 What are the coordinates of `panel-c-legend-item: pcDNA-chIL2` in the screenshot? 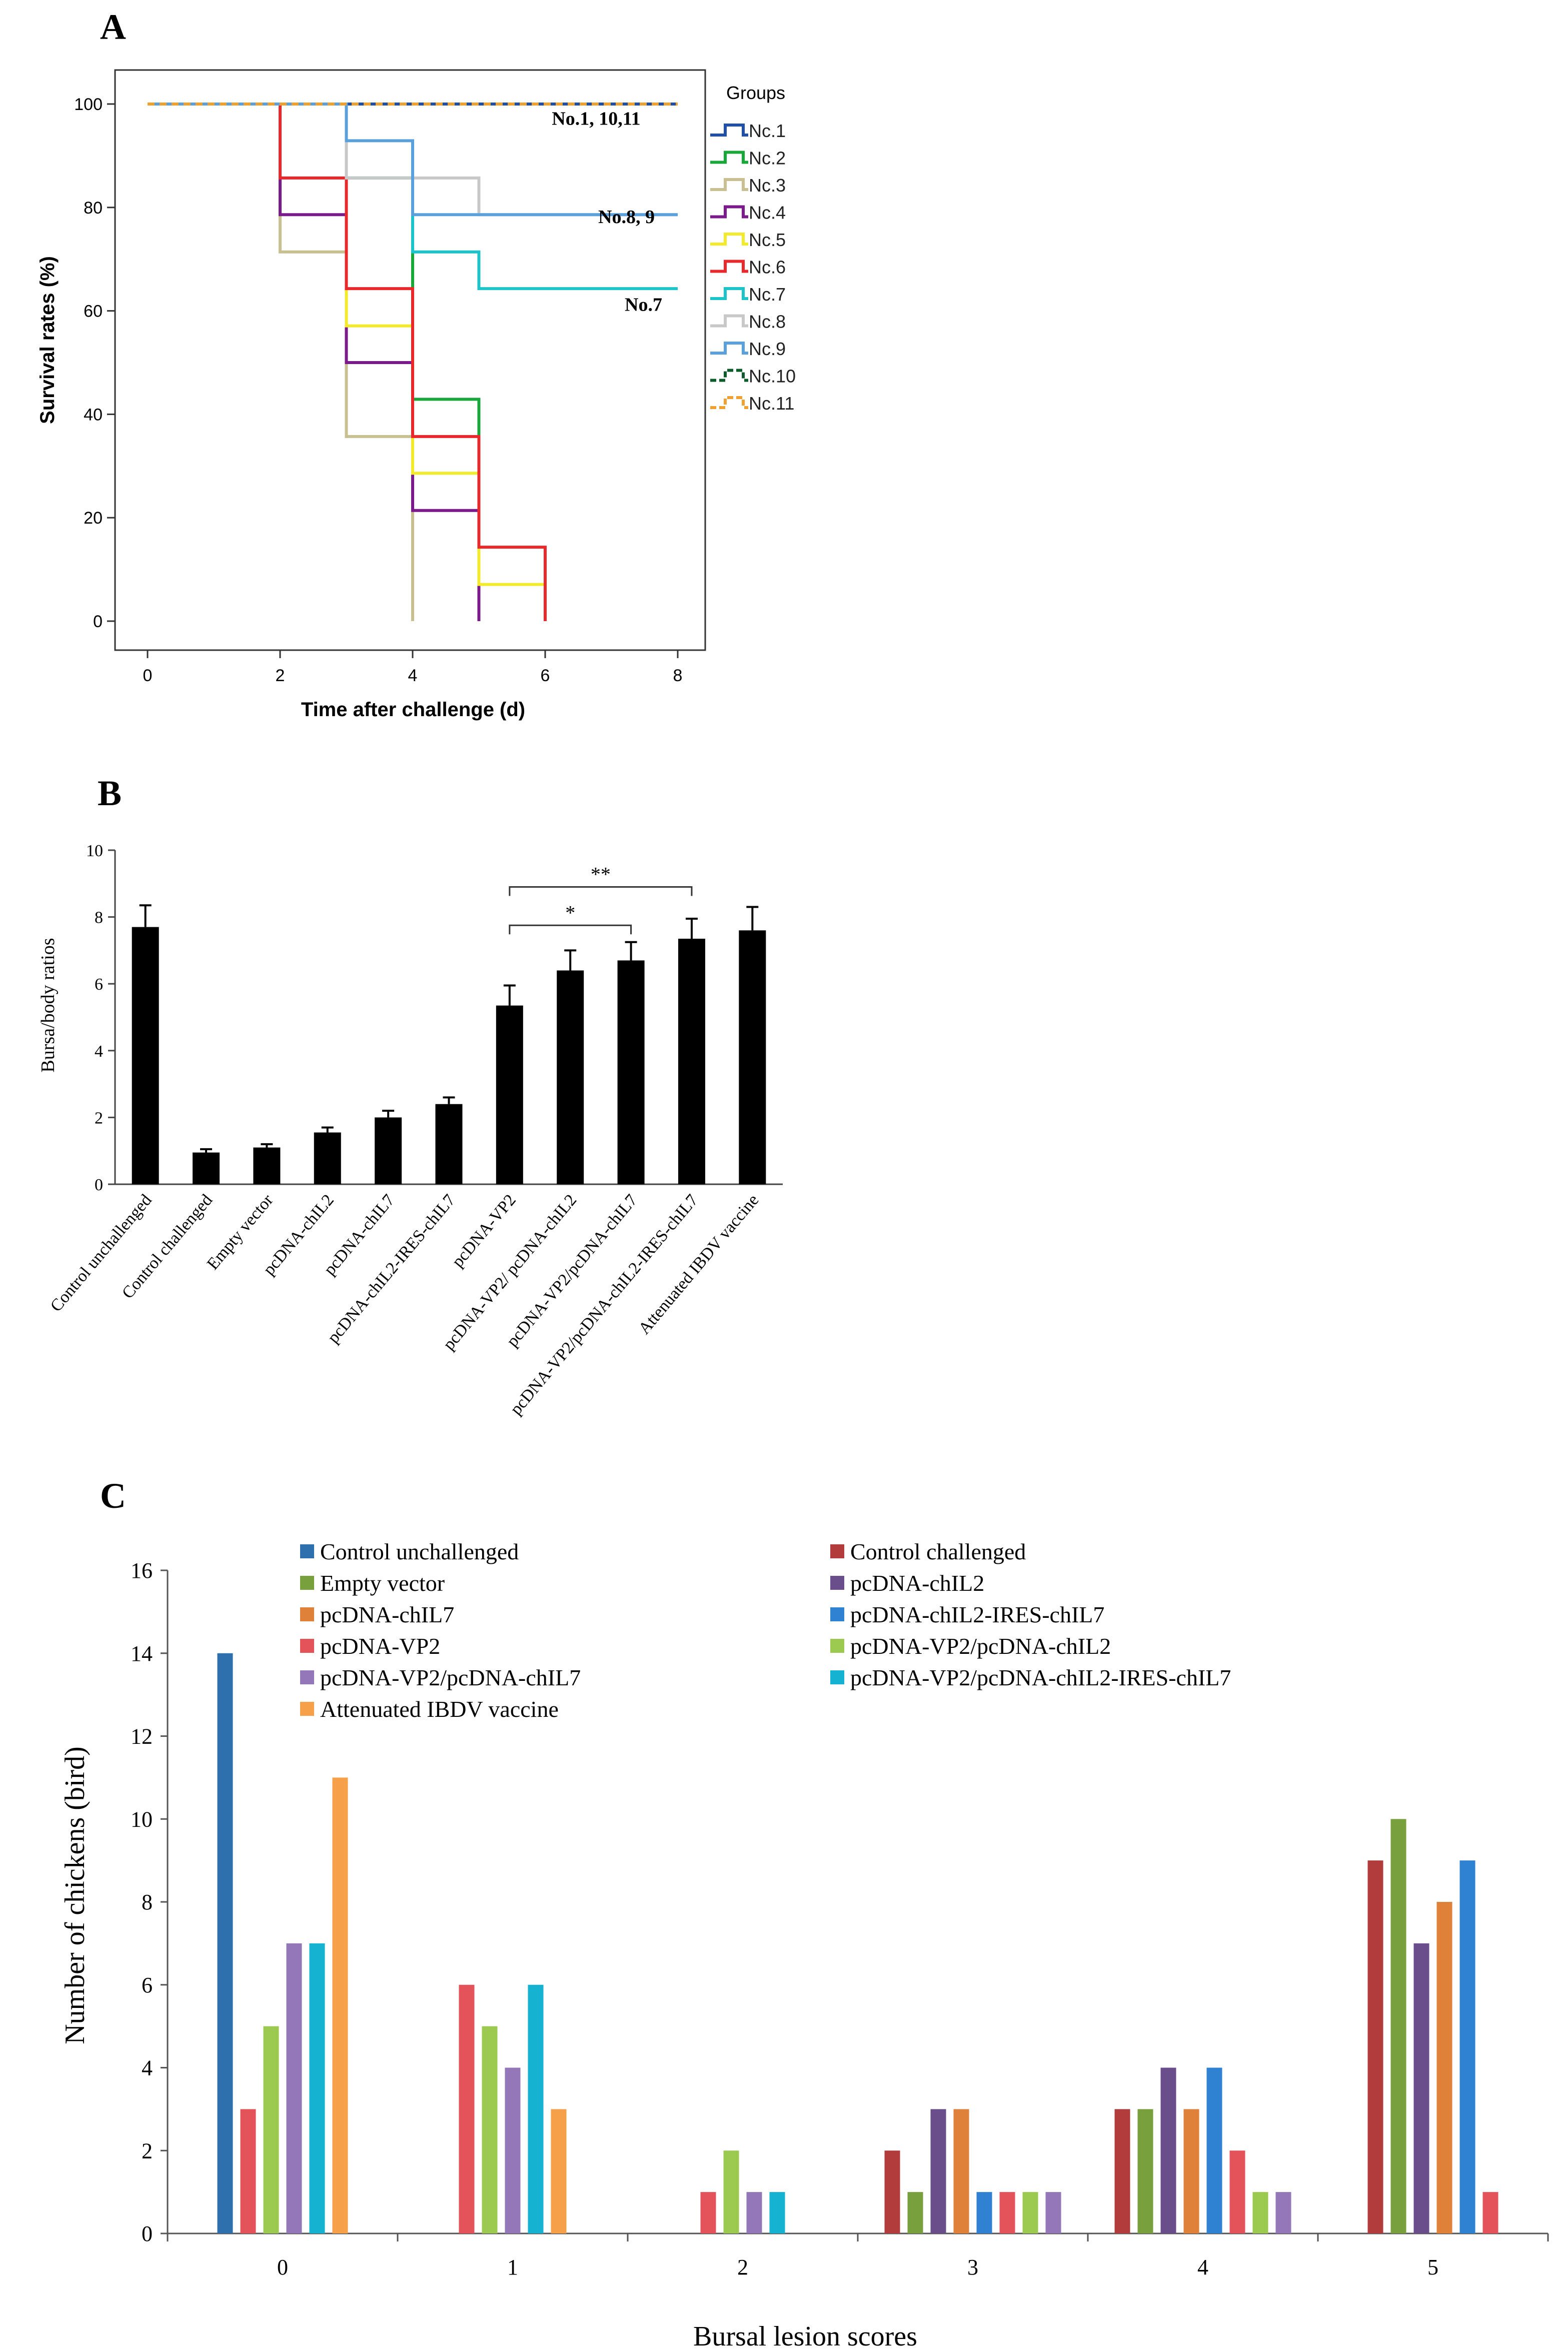 It's located at (907, 1583).